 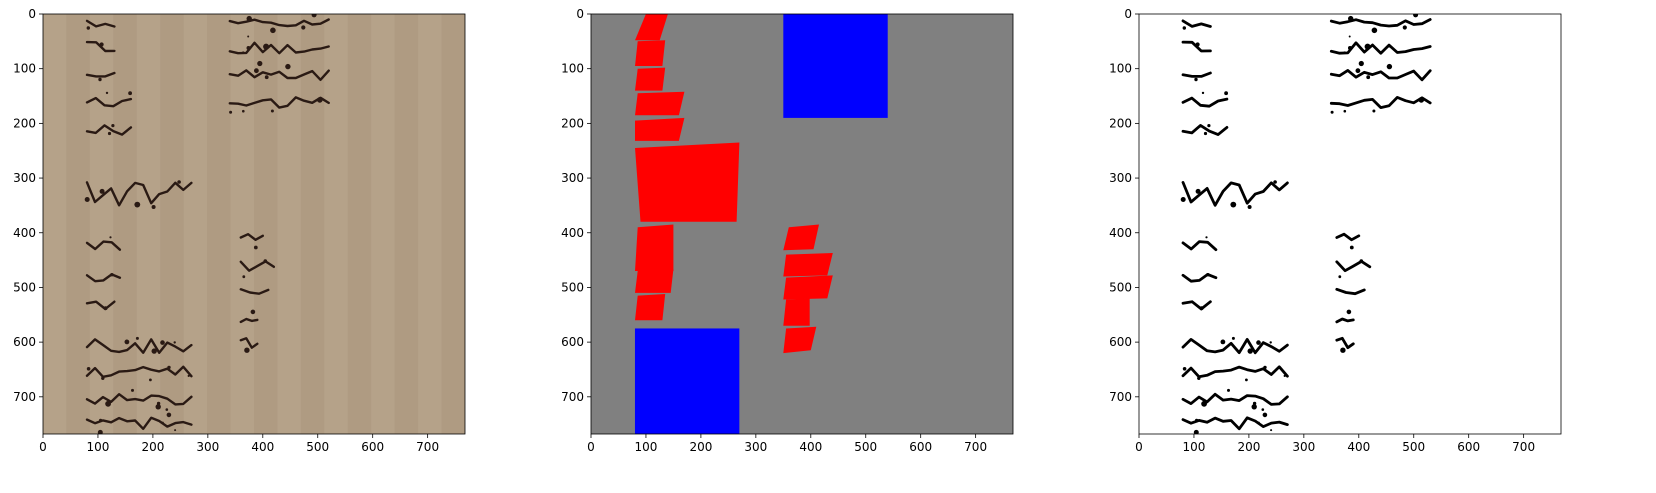 I want to click on x-tick-label-1-6: 600, so click(x=920, y=447).